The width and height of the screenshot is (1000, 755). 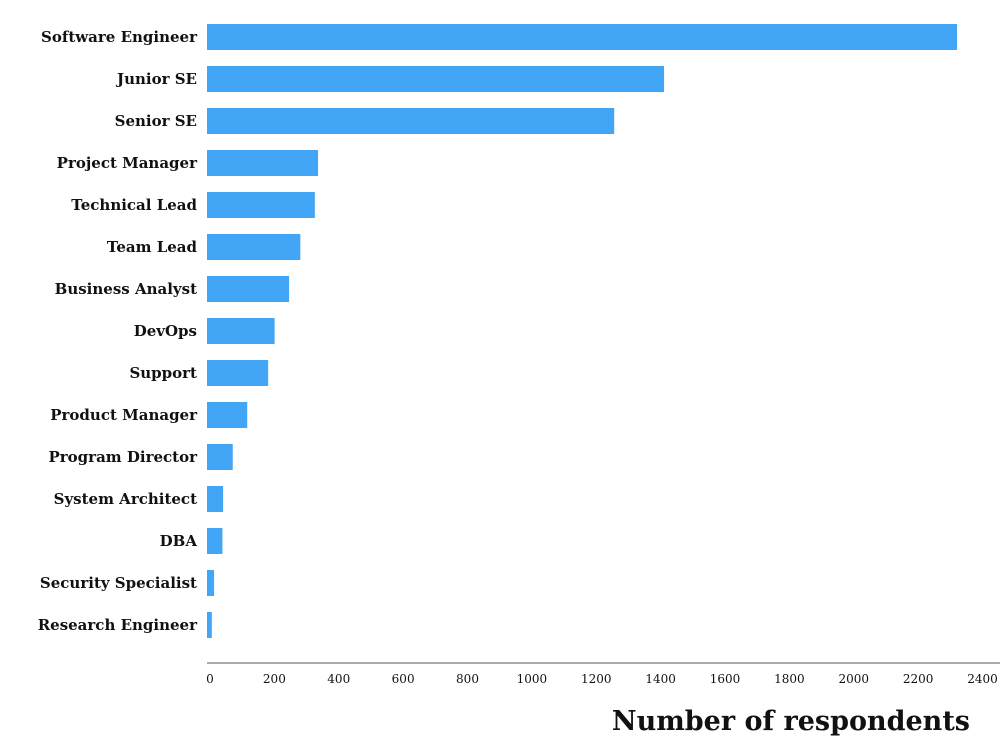 I want to click on category-label: Project Manager, so click(x=127, y=163).